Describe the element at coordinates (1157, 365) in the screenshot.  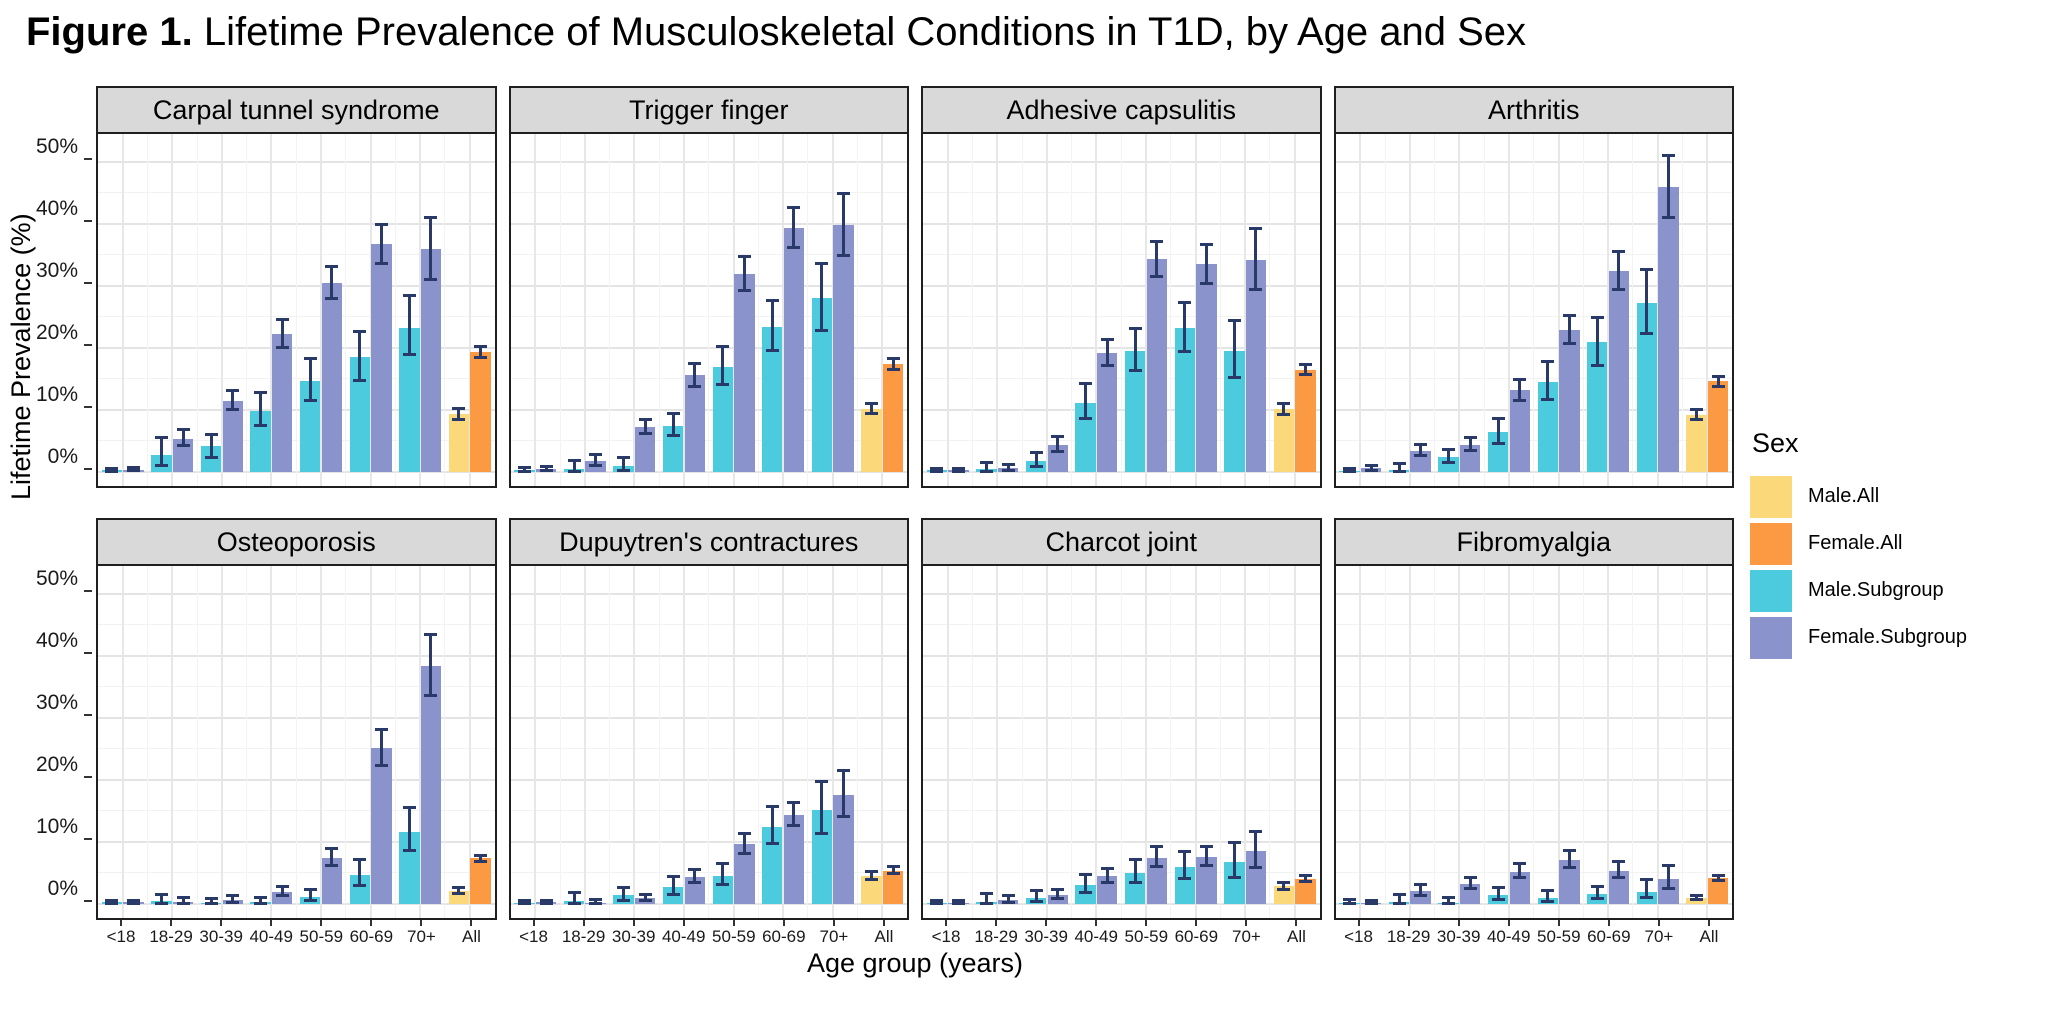
I see `bar-50-59-female` at that location.